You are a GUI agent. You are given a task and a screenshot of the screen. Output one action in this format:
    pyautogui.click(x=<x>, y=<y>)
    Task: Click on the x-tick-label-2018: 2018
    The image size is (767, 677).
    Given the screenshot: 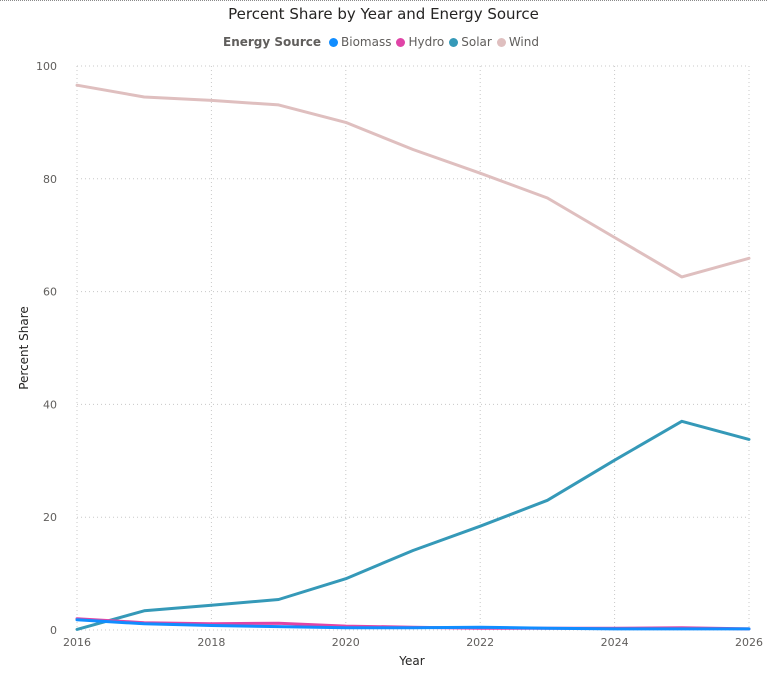 What is the action you would take?
    pyautogui.click(x=211, y=642)
    